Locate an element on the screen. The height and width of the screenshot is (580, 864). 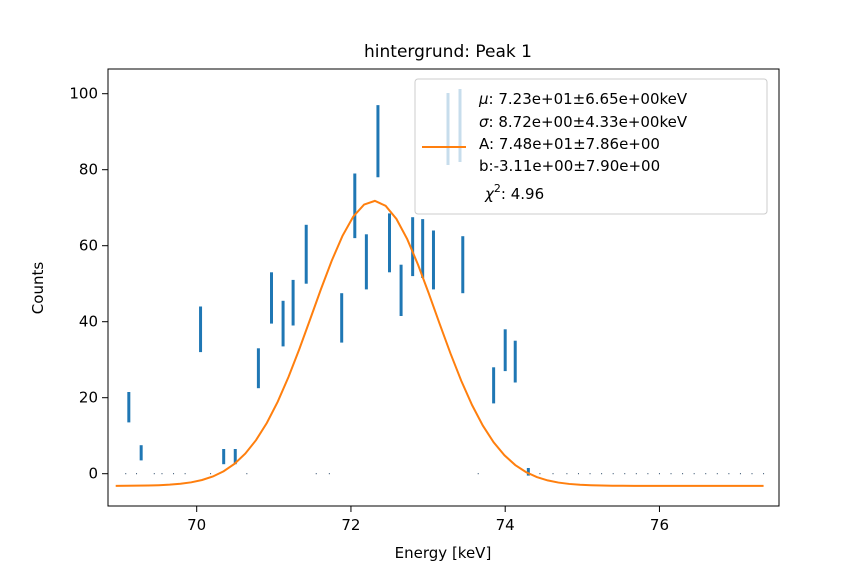
chi-superscript: 2 is located at coordinates (497, 188).